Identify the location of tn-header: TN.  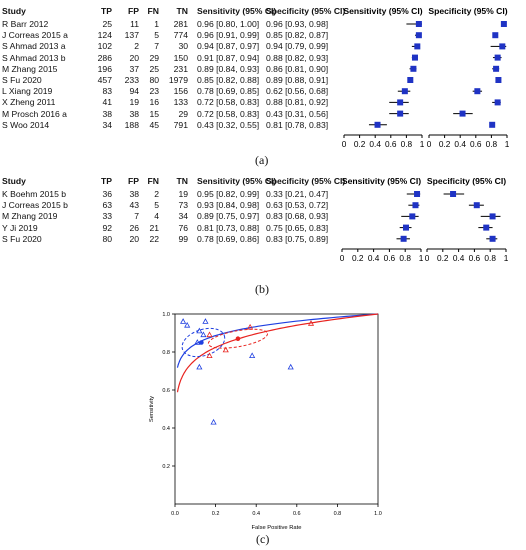
(182, 181).